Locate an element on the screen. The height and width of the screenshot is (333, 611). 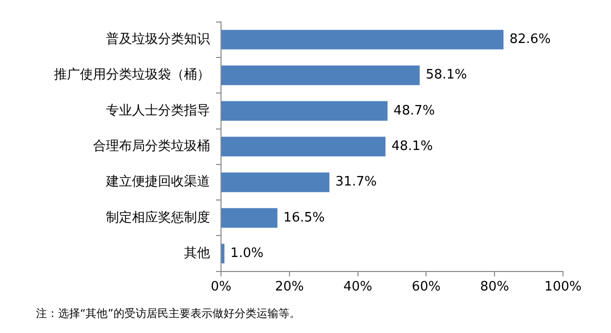
data-label: 58.1% is located at coordinates (447, 75).